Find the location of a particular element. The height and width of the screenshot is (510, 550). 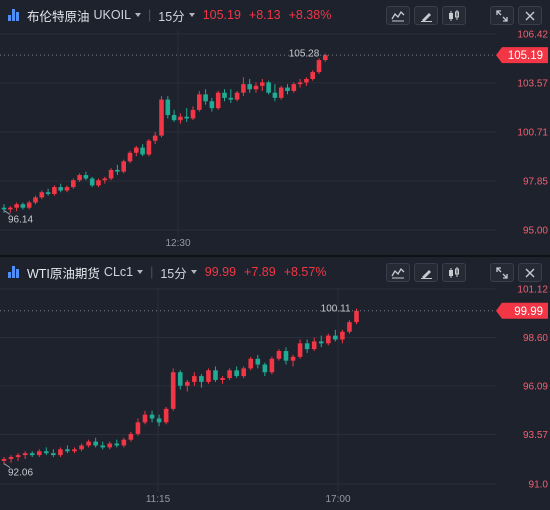

low-price-label: 92.06 is located at coordinates (20, 473).